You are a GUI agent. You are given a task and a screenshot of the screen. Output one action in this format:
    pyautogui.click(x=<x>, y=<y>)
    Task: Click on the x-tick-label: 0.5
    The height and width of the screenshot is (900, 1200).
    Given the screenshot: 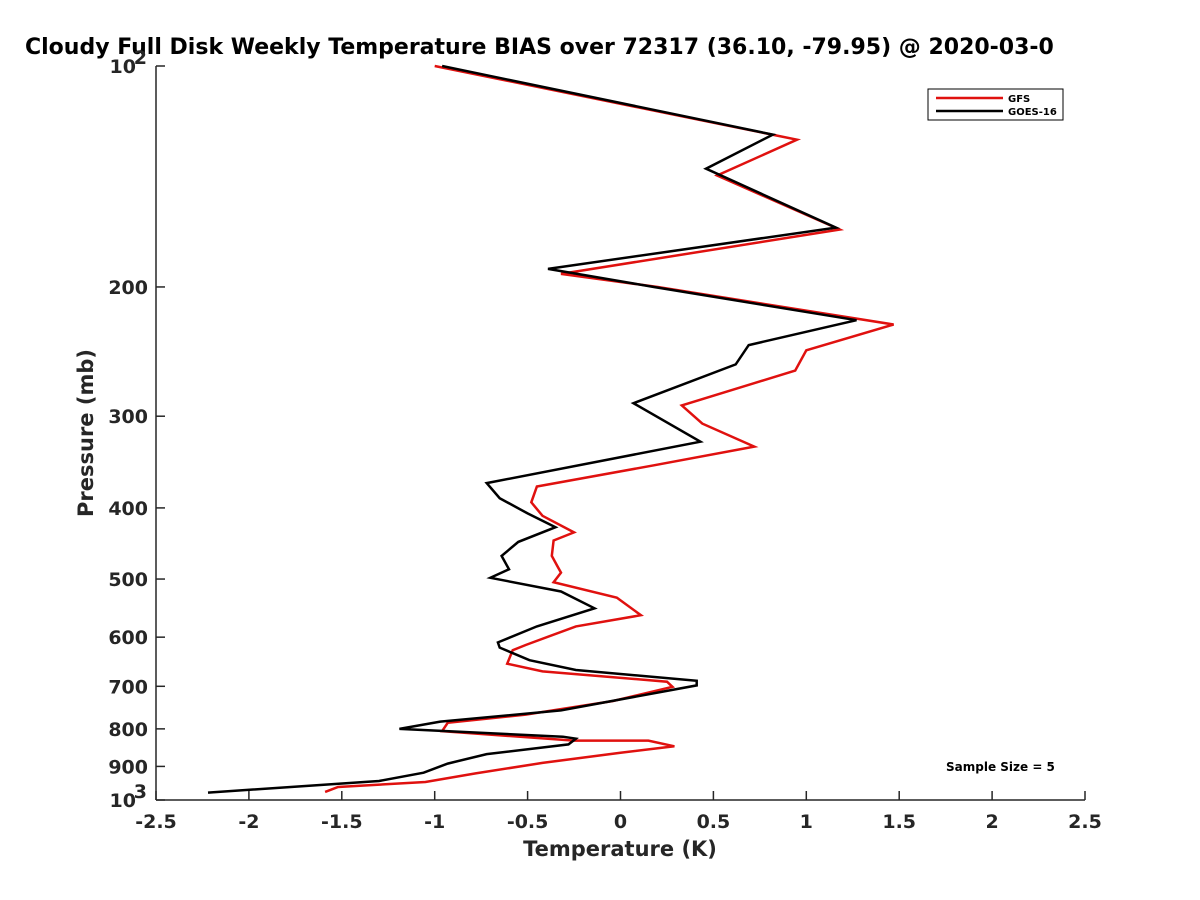 What is the action you would take?
    pyautogui.click(x=714, y=822)
    